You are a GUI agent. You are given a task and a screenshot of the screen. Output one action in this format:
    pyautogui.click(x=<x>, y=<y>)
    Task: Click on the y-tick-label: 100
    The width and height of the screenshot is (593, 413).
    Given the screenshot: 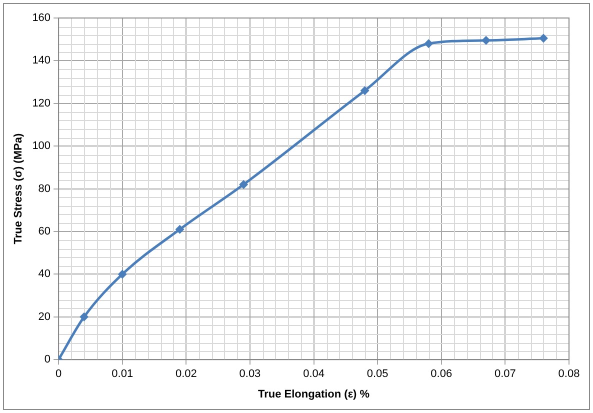 What is the action you would take?
    pyautogui.click(x=41, y=146)
    